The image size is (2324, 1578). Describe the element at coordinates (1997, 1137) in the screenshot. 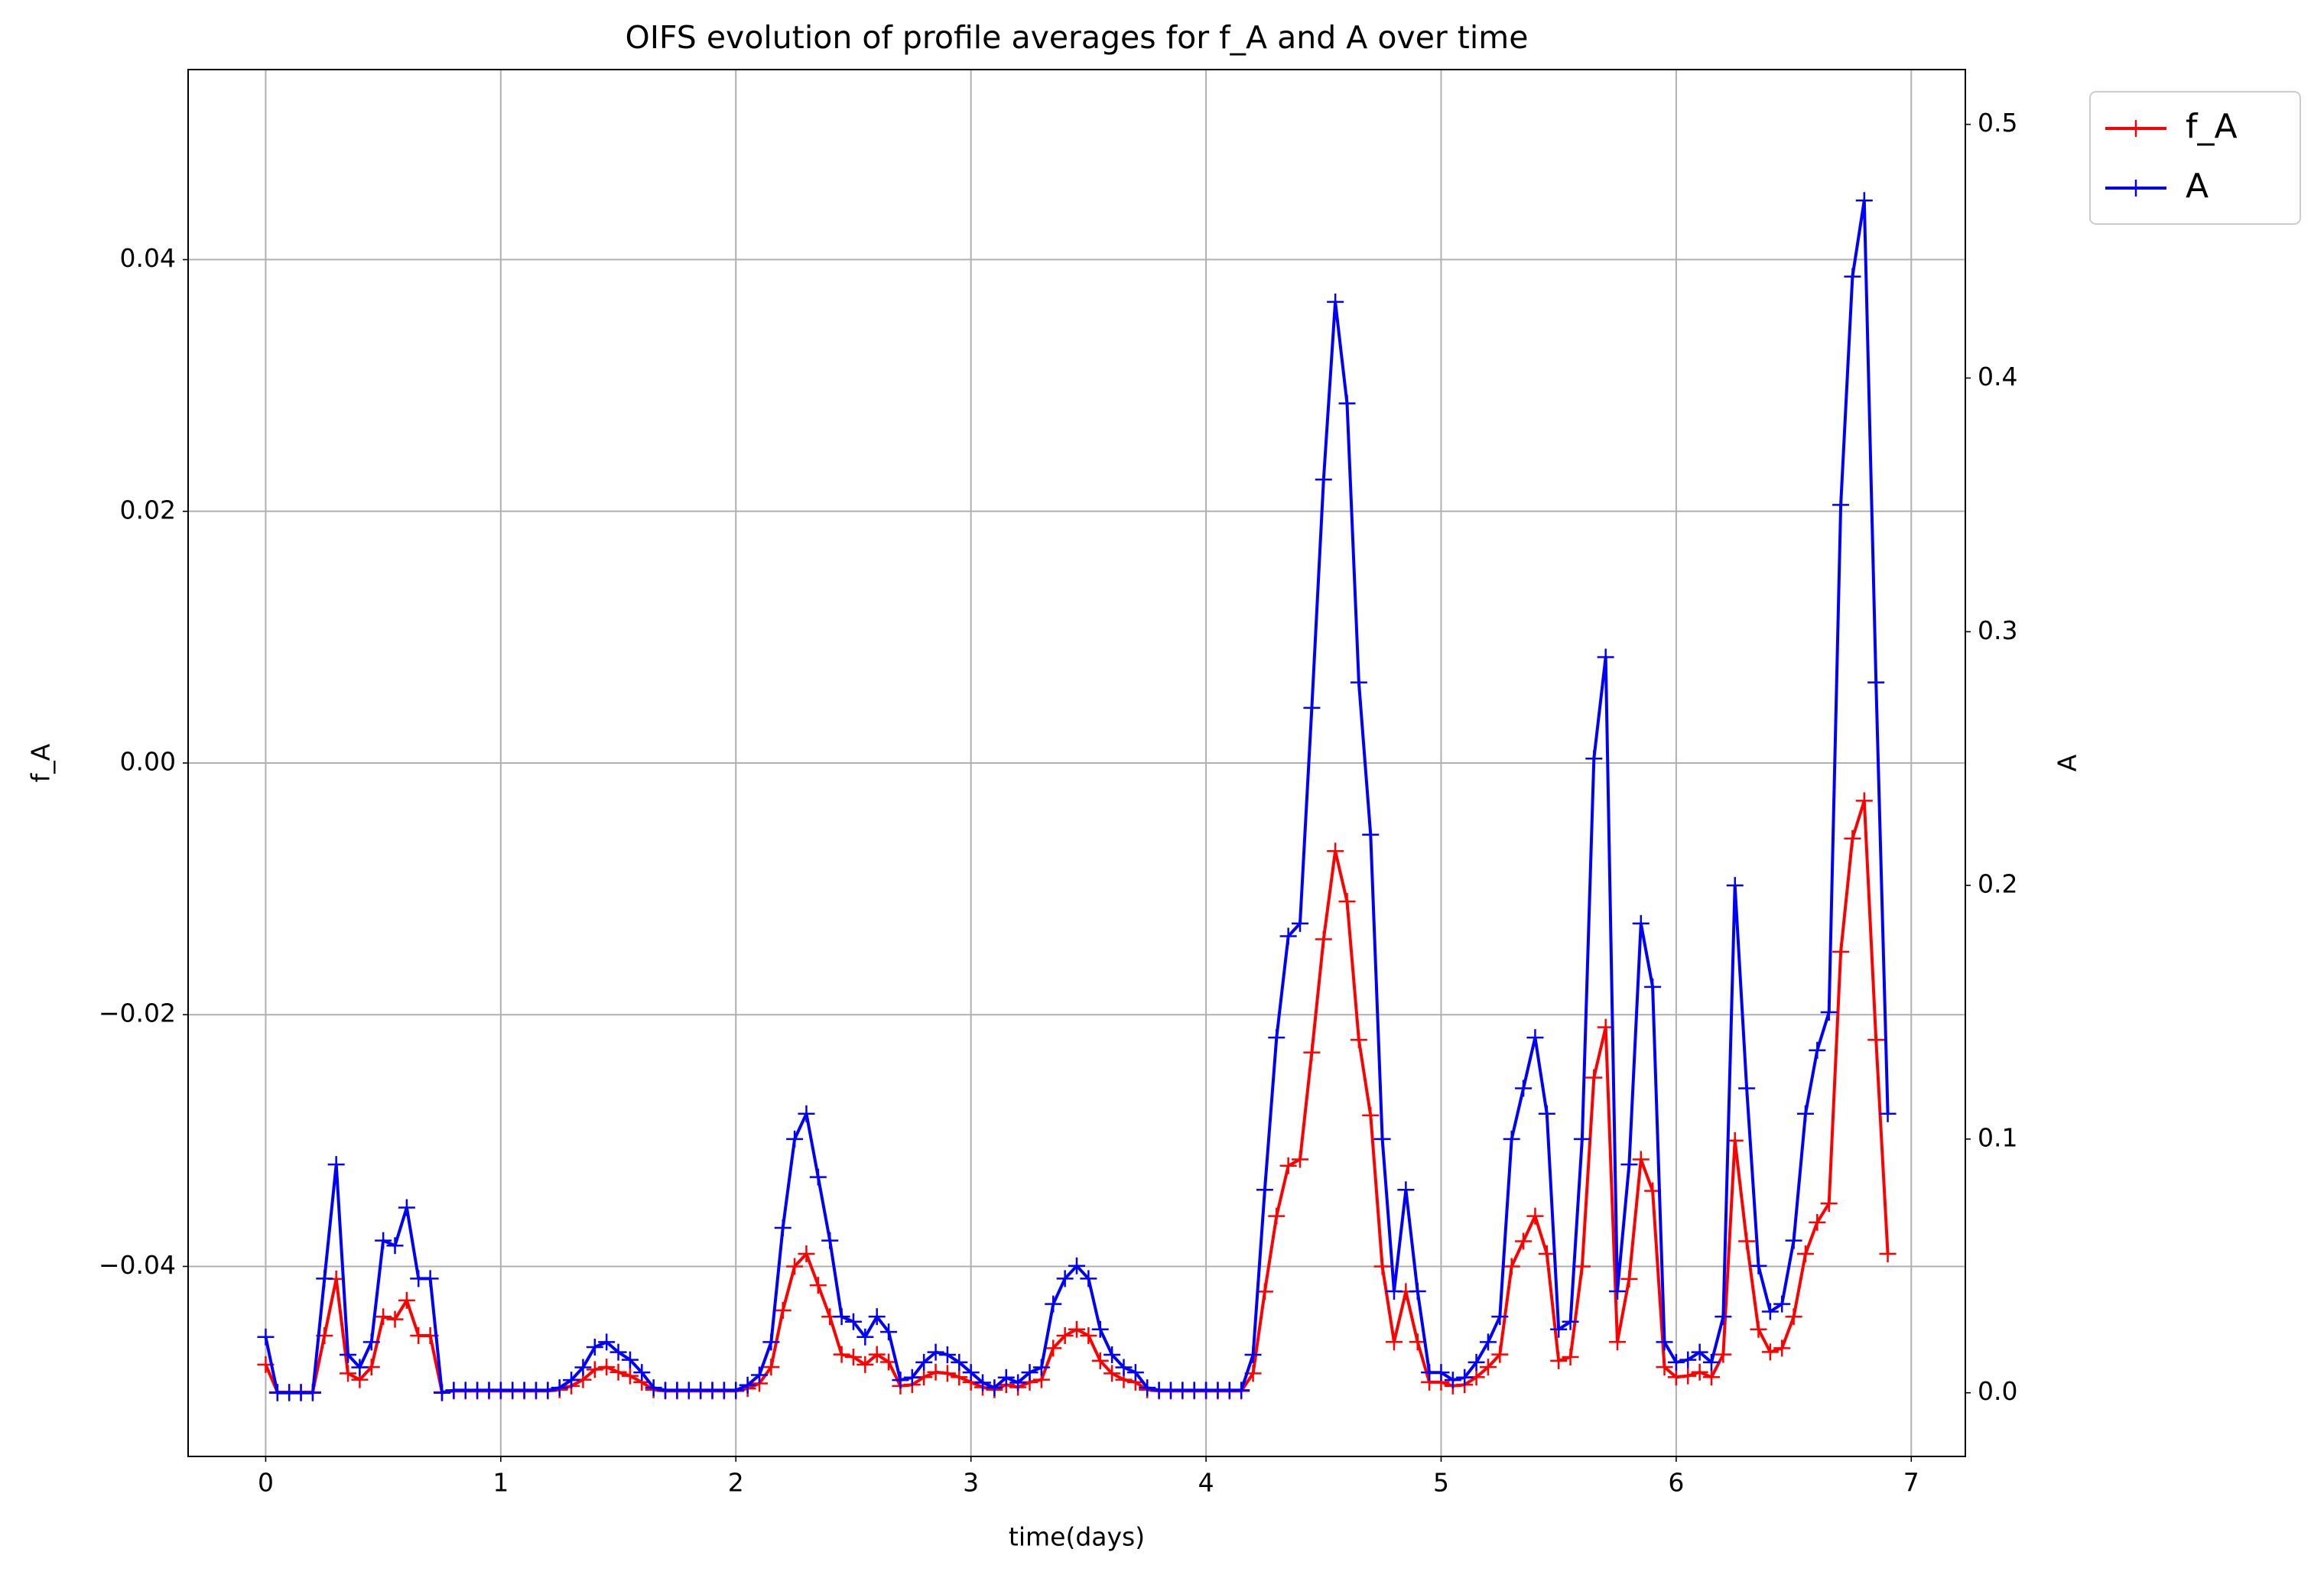

I see `y2-tick-label: 0.1` at that location.